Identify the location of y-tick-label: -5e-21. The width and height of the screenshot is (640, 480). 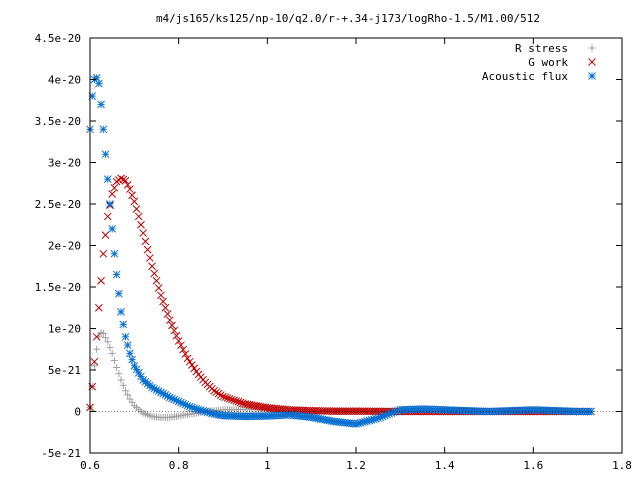
(61, 453).